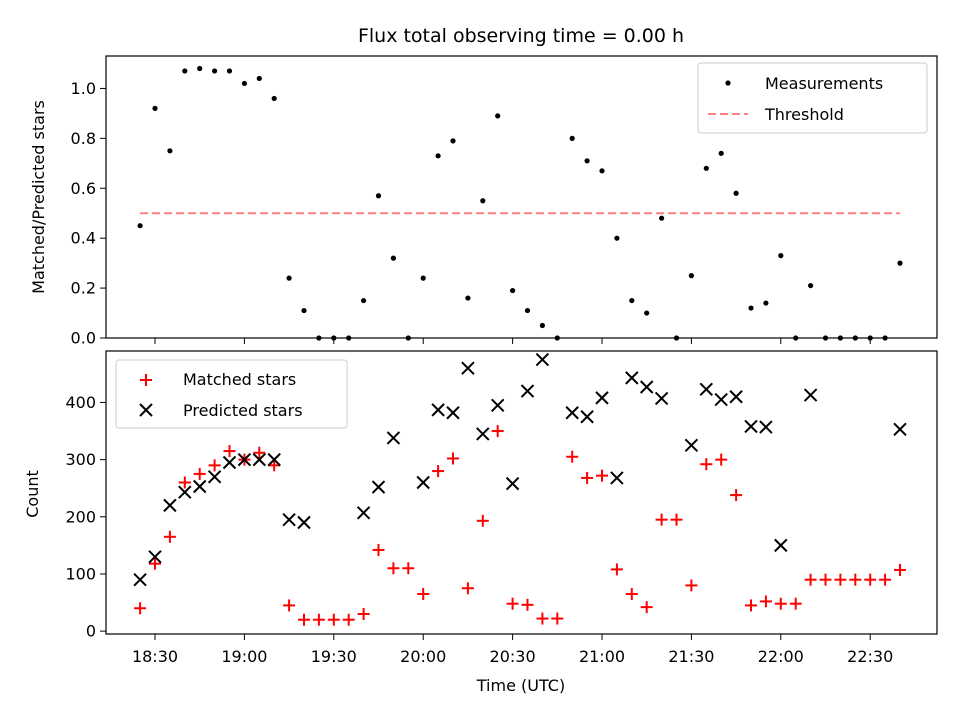 The image size is (960, 720). I want to click on x-tick-label: 22:30, so click(870, 656).